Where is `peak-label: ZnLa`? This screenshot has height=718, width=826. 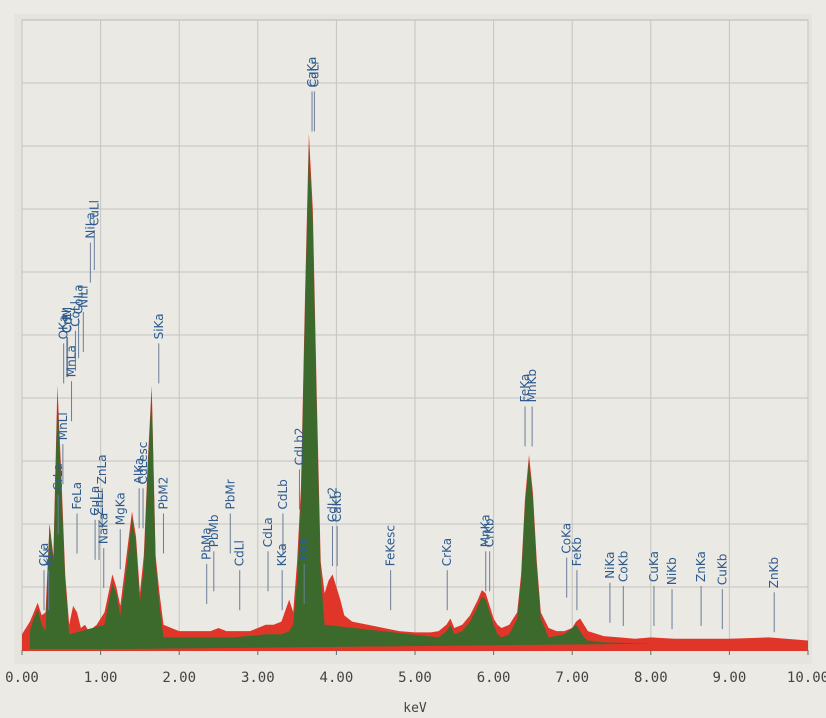
peak-label: ZnLa is located at coordinates (102, 469).